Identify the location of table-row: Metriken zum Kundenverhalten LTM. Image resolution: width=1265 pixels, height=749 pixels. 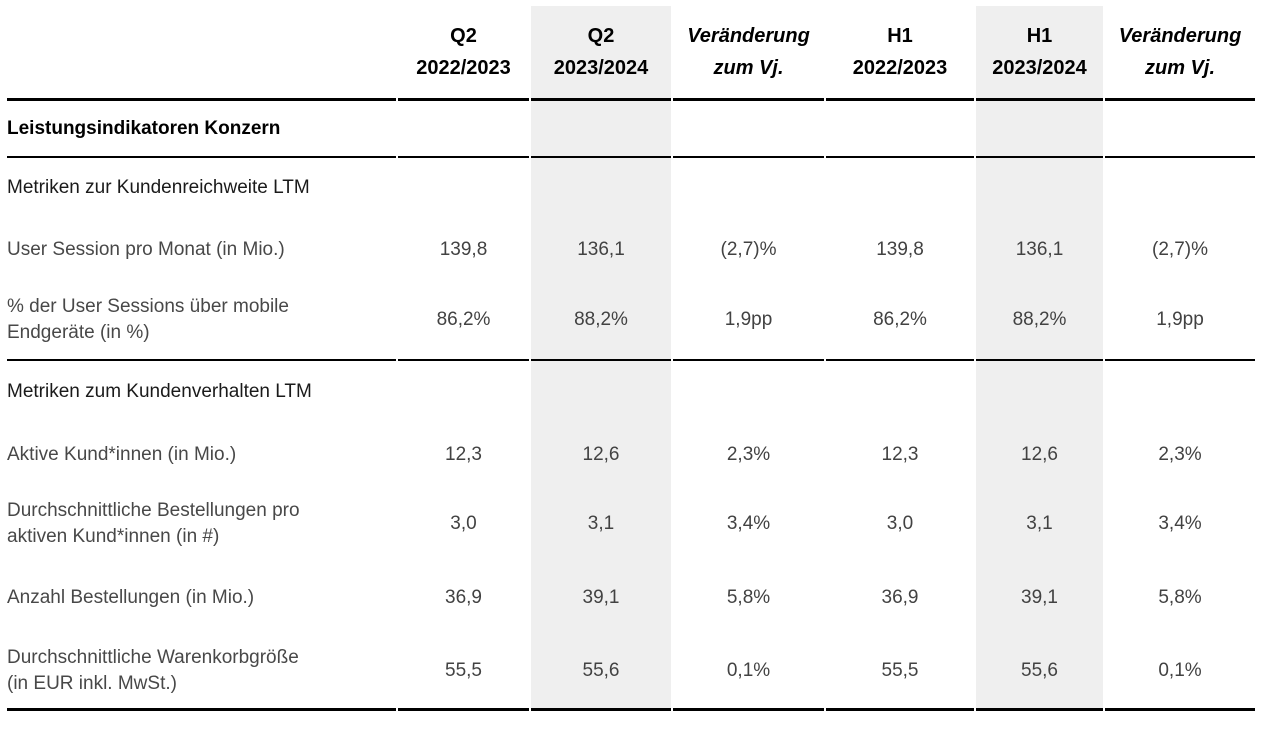
(631, 392).